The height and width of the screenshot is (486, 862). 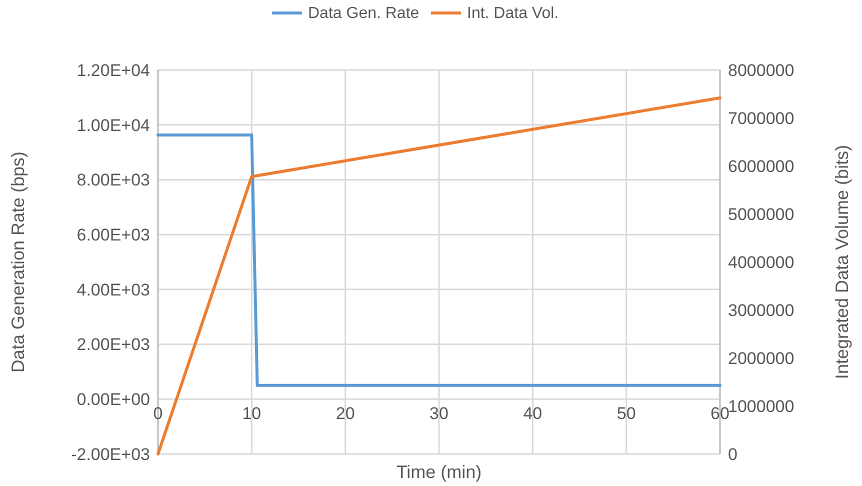 I want to click on y2-tick-label: 8000000, so click(x=761, y=70).